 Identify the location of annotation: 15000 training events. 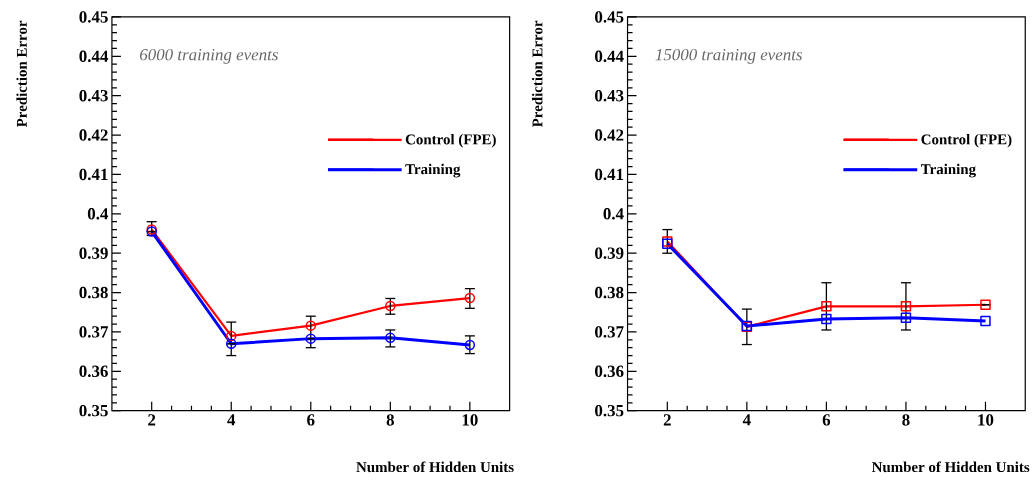
(729, 56).